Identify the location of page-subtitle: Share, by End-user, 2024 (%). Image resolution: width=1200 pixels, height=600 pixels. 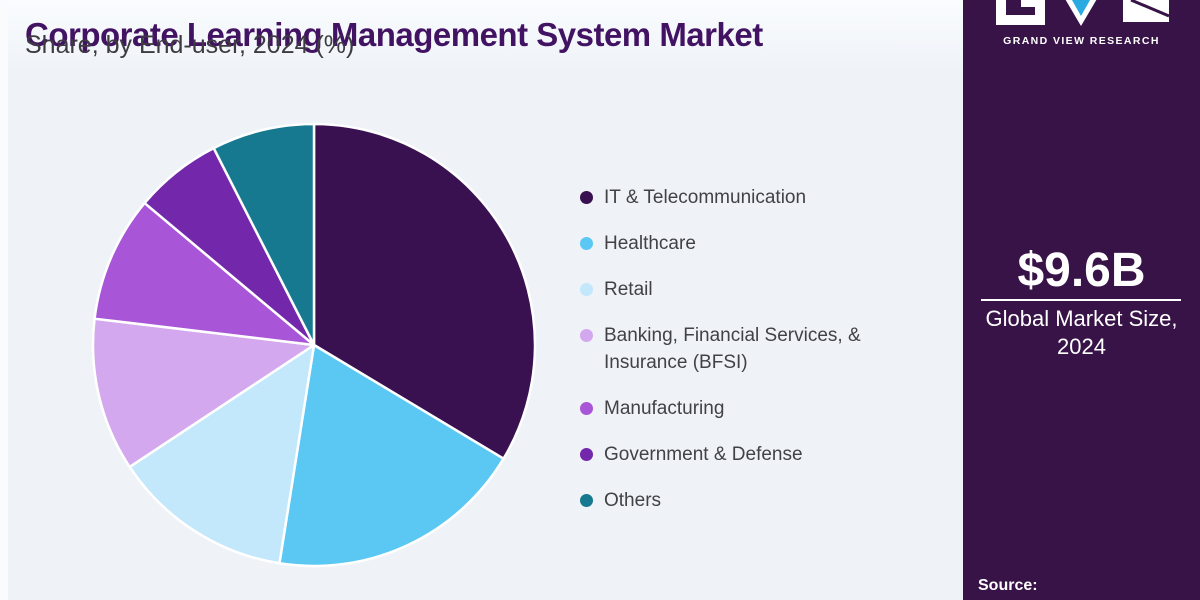
(190, 45).